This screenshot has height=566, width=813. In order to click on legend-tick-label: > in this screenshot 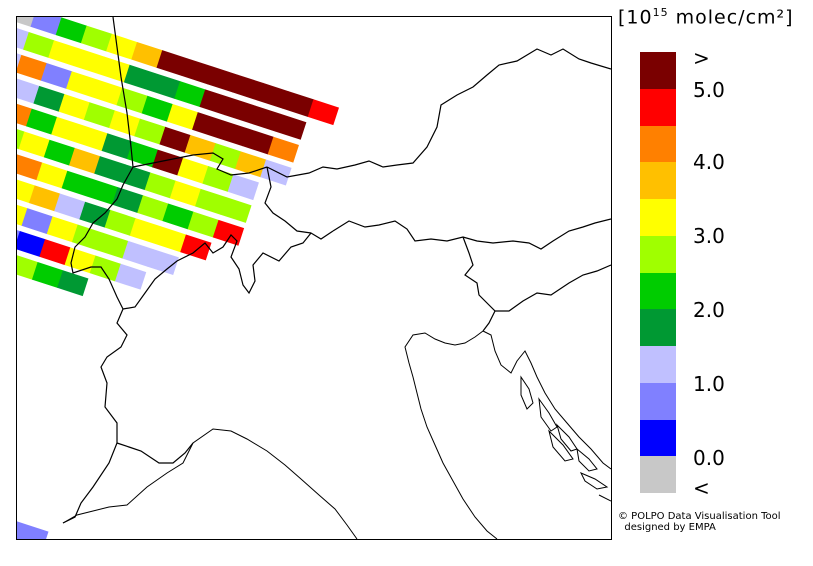, I will do `click(701, 58)`.